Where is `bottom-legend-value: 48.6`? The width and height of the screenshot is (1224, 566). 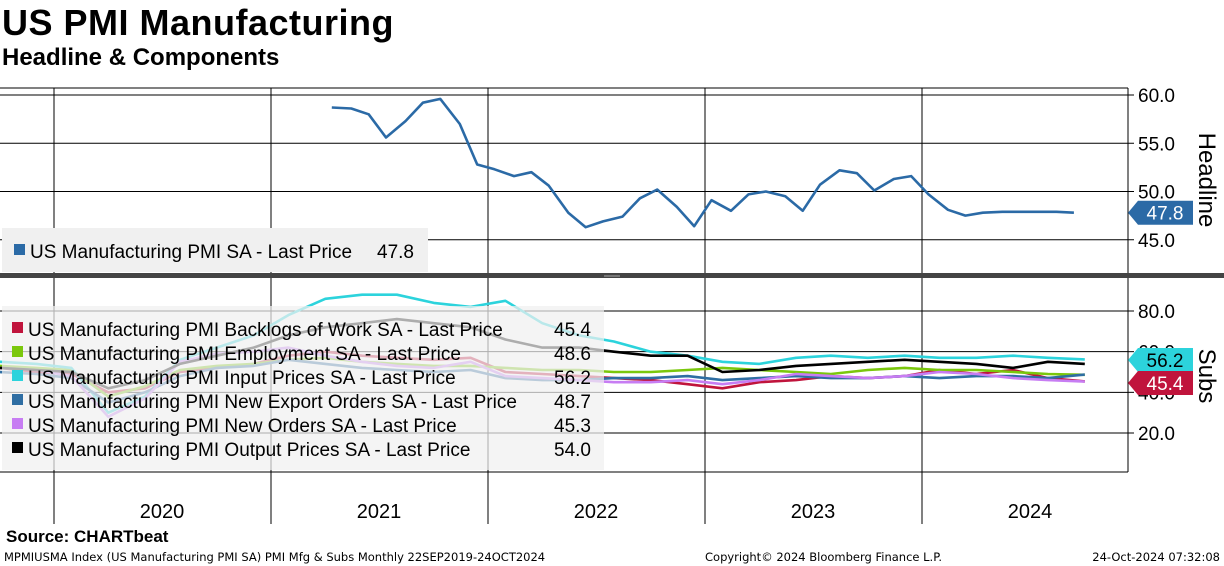
bottom-legend-value: 48.6 is located at coordinates (572, 354).